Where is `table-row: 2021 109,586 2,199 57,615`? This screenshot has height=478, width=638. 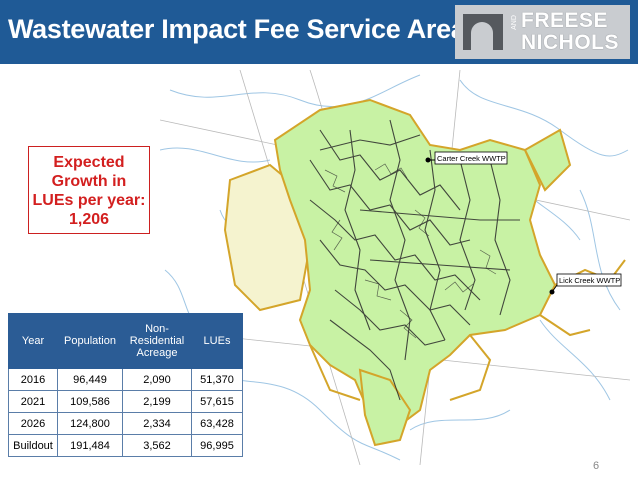
table-row: 2021 109,586 2,199 57,615 is located at coordinates (125, 401).